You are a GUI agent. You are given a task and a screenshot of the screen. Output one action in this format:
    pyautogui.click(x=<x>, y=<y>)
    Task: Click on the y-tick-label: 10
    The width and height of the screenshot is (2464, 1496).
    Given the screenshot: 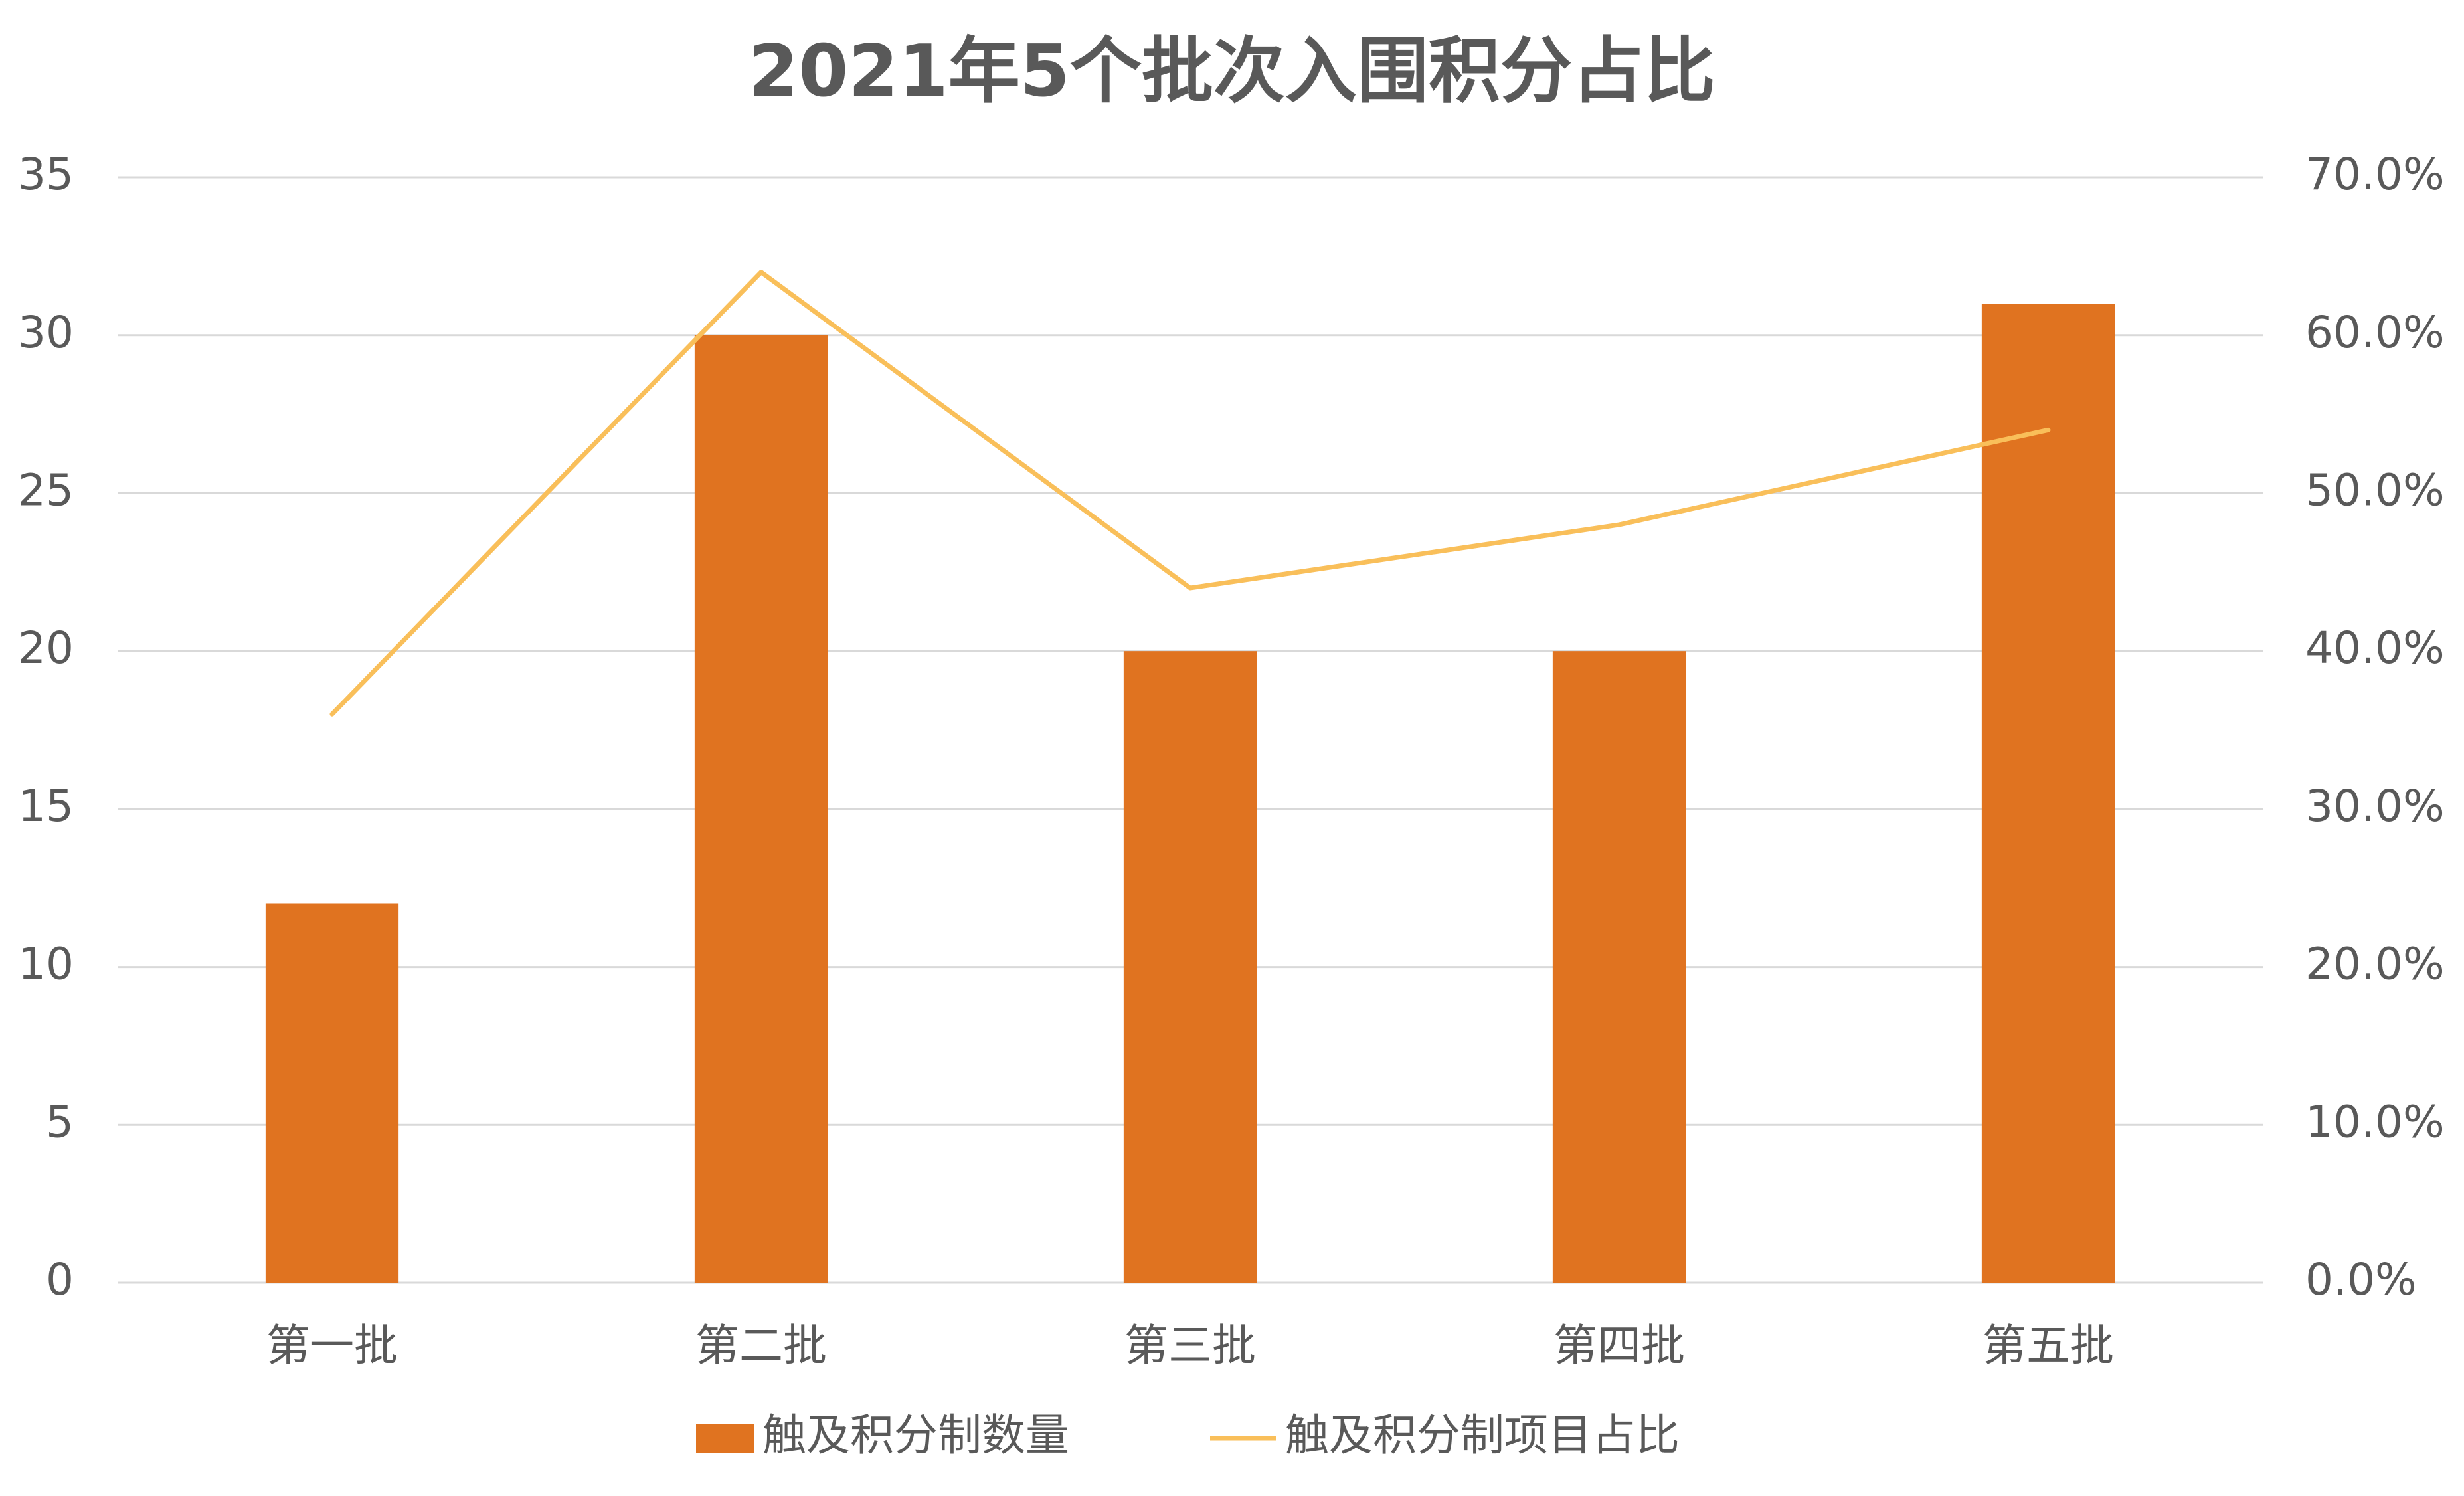 What is the action you would take?
    pyautogui.click(x=46, y=965)
    